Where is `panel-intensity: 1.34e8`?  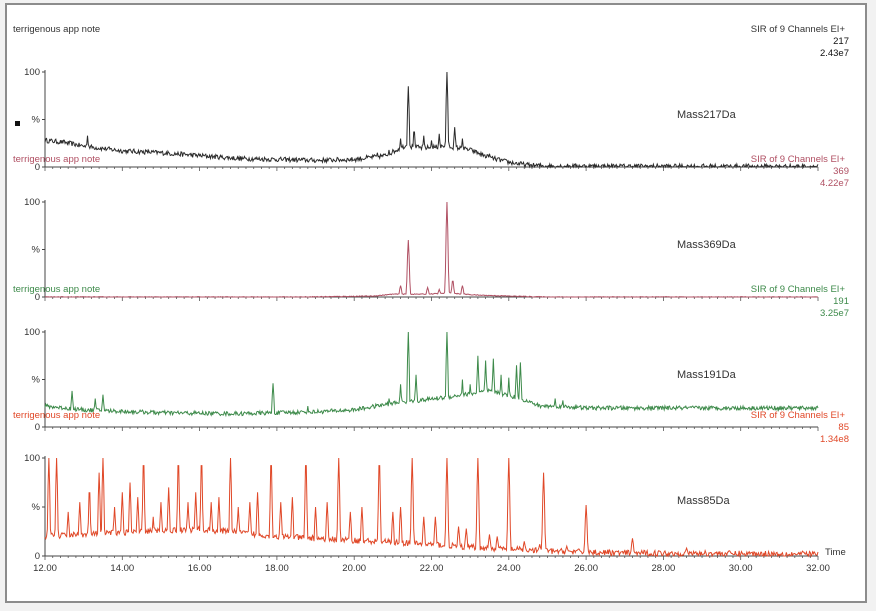 panel-intensity: 1.34e8 is located at coordinates (834, 439).